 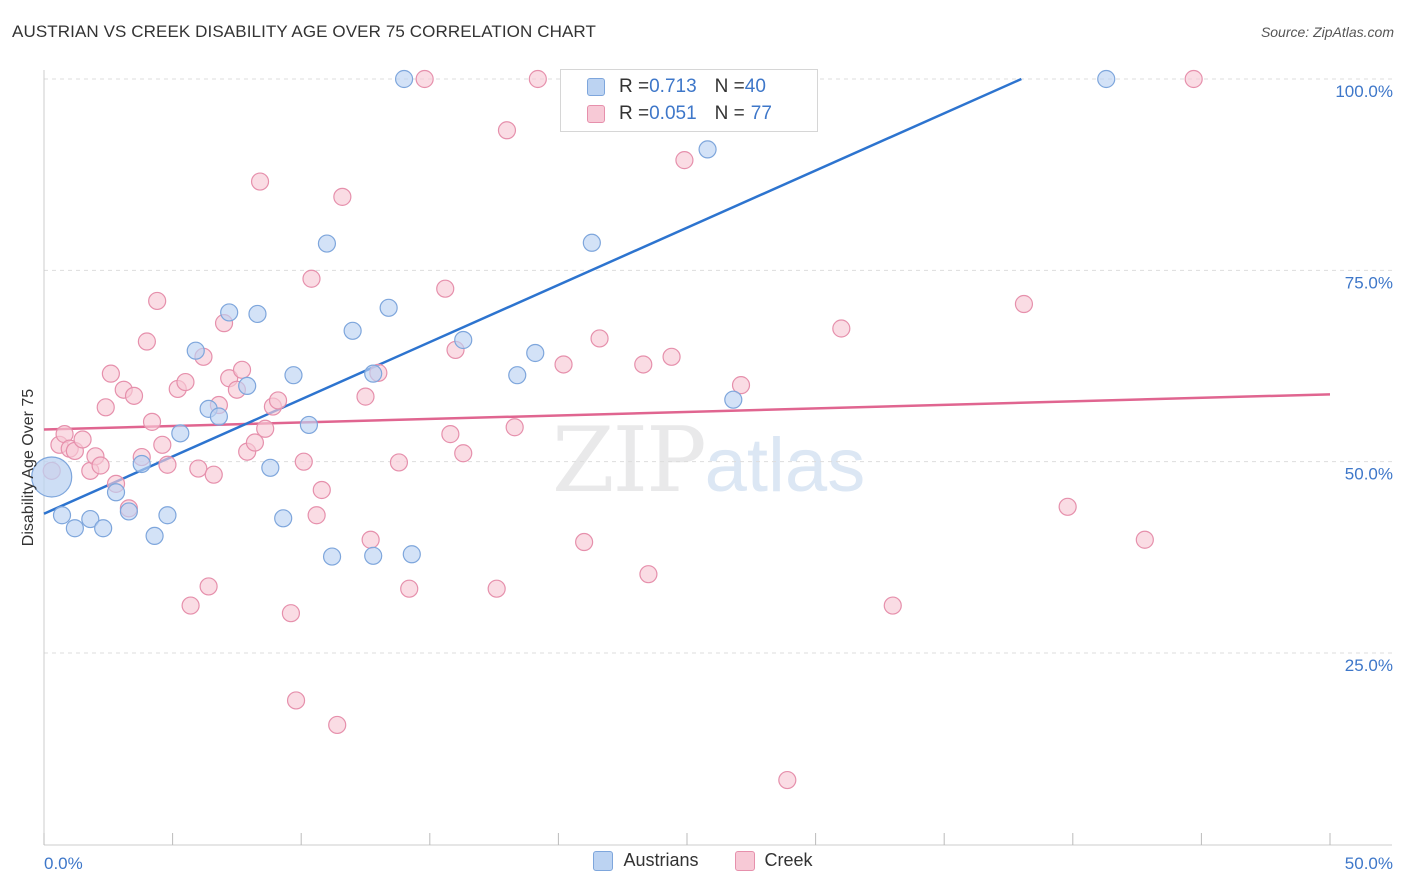 What do you see at coordinates (755, 86) in the screenshot?
I see `n-value: 40` at bounding box center [755, 86].